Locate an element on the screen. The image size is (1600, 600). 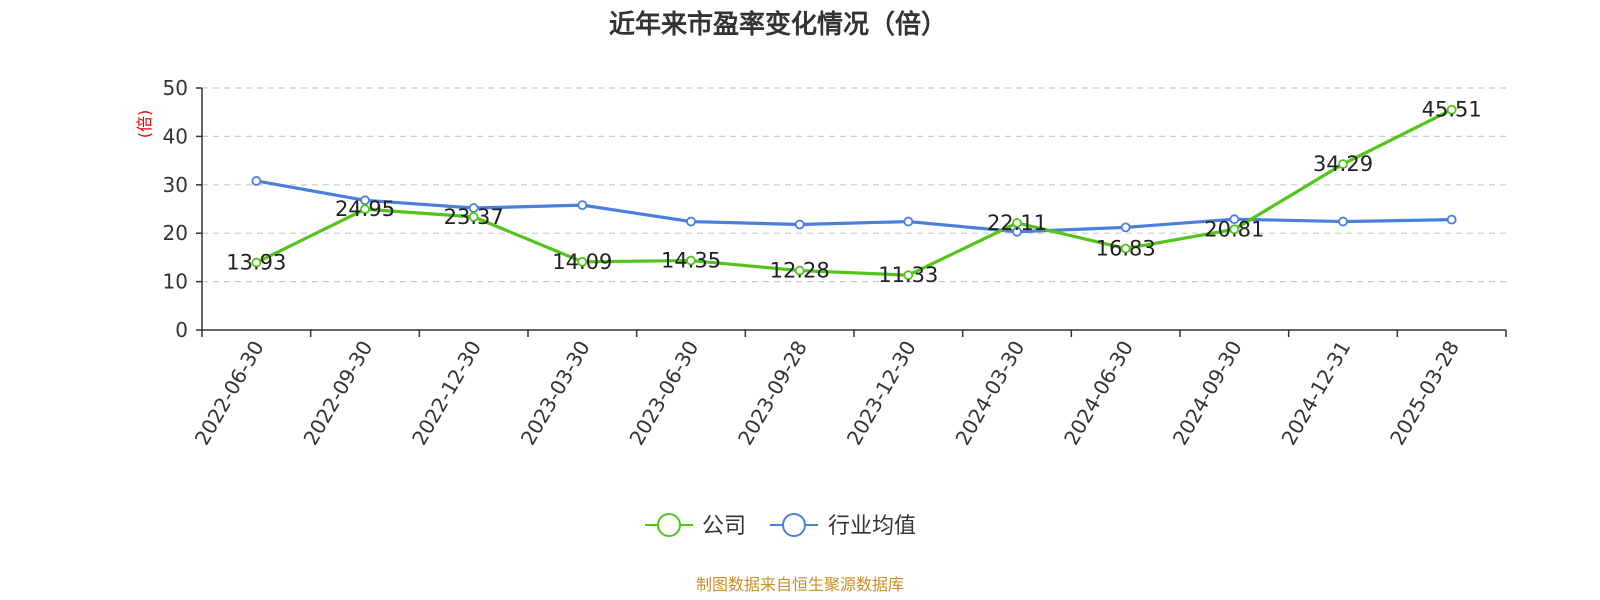
y-tick-label: 40 is located at coordinates (175, 136).